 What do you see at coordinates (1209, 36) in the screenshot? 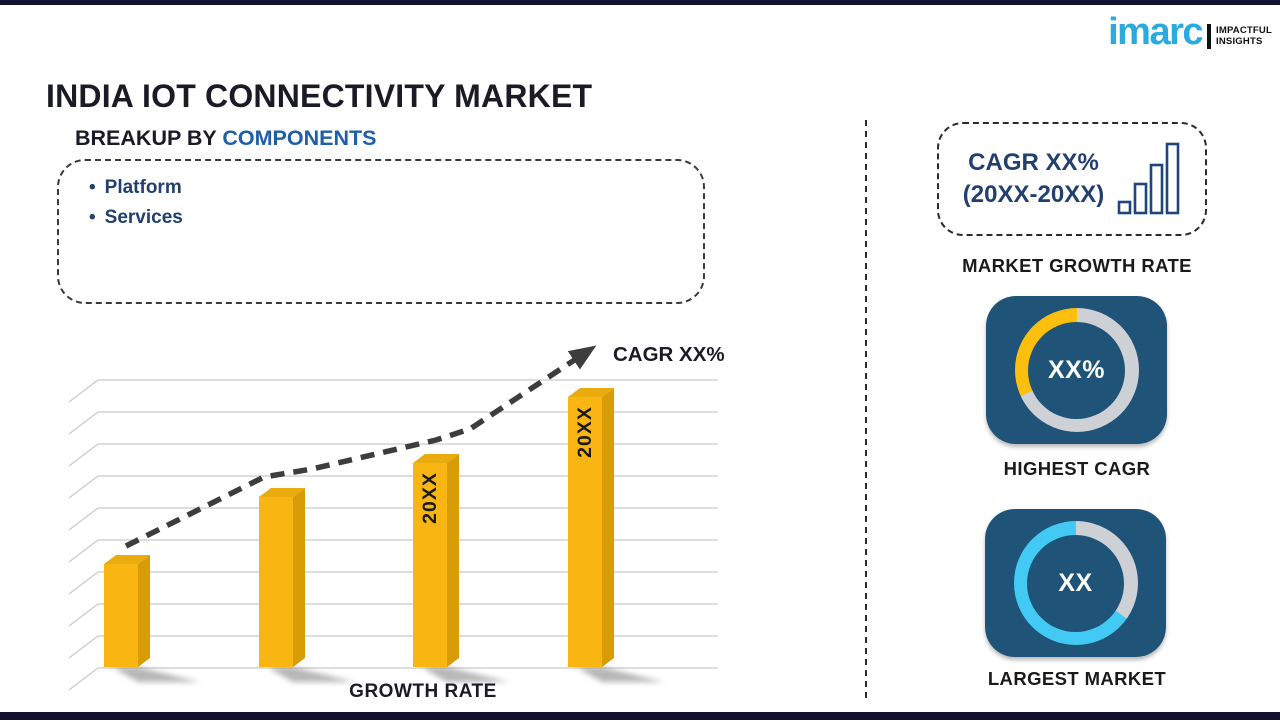
I see `logo-divider` at bounding box center [1209, 36].